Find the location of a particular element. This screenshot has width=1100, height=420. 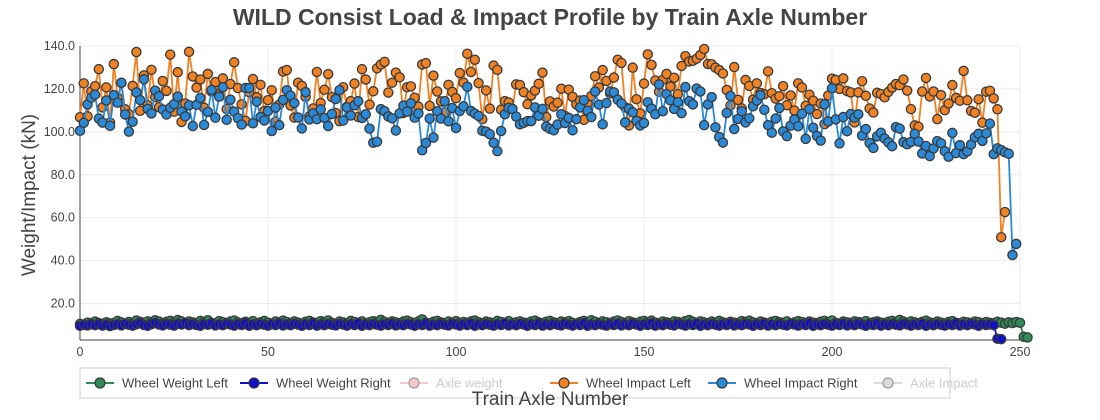

legend-item: Wheel Weight Right is located at coordinates (315, 383).